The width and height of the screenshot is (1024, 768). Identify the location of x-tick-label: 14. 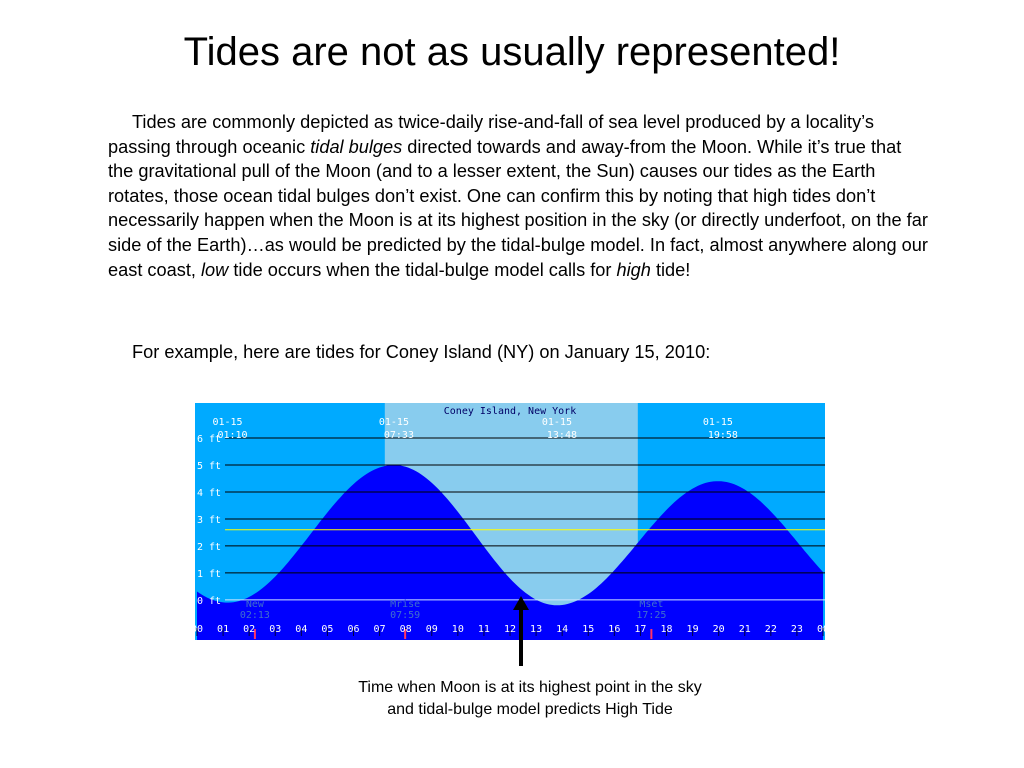
(562, 629).